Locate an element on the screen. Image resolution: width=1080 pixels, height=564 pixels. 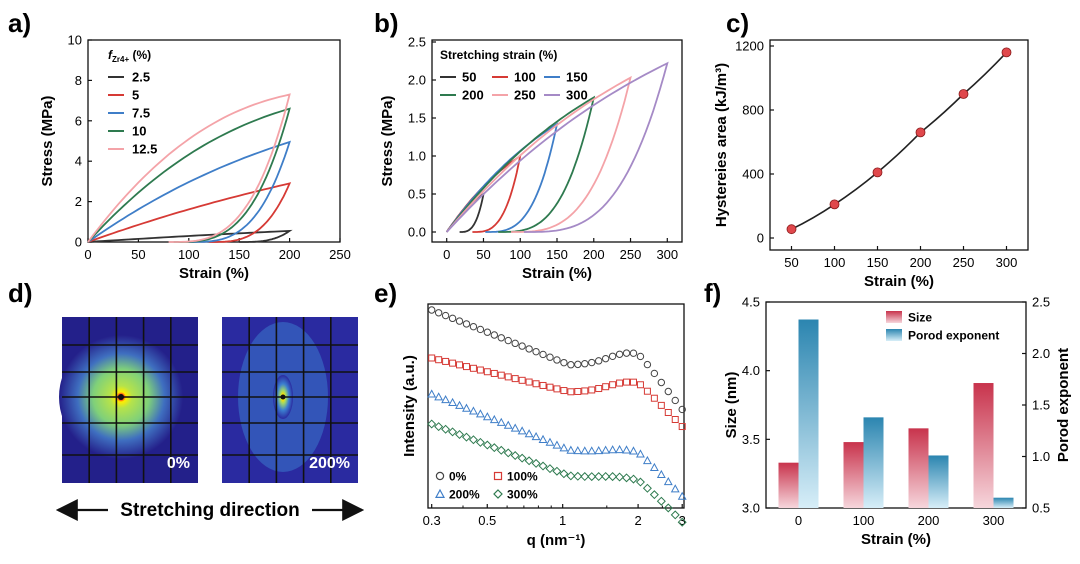
y2-tick-label: 2.0 is located at coordinates (1041, 353).